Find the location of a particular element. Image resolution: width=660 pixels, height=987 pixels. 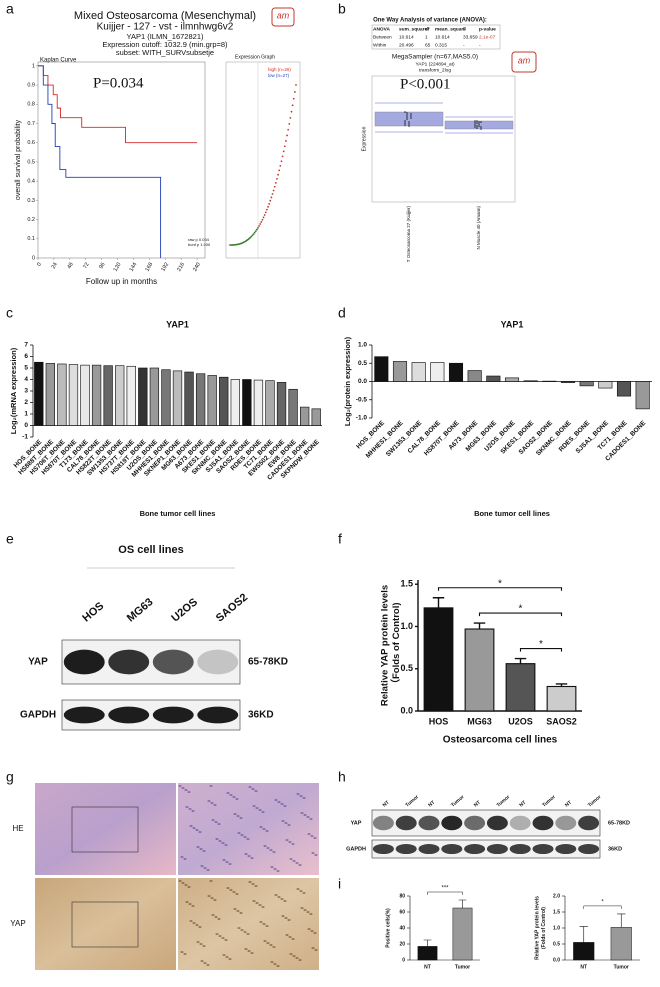

histology-zoom is located at coordinates (248, 829).